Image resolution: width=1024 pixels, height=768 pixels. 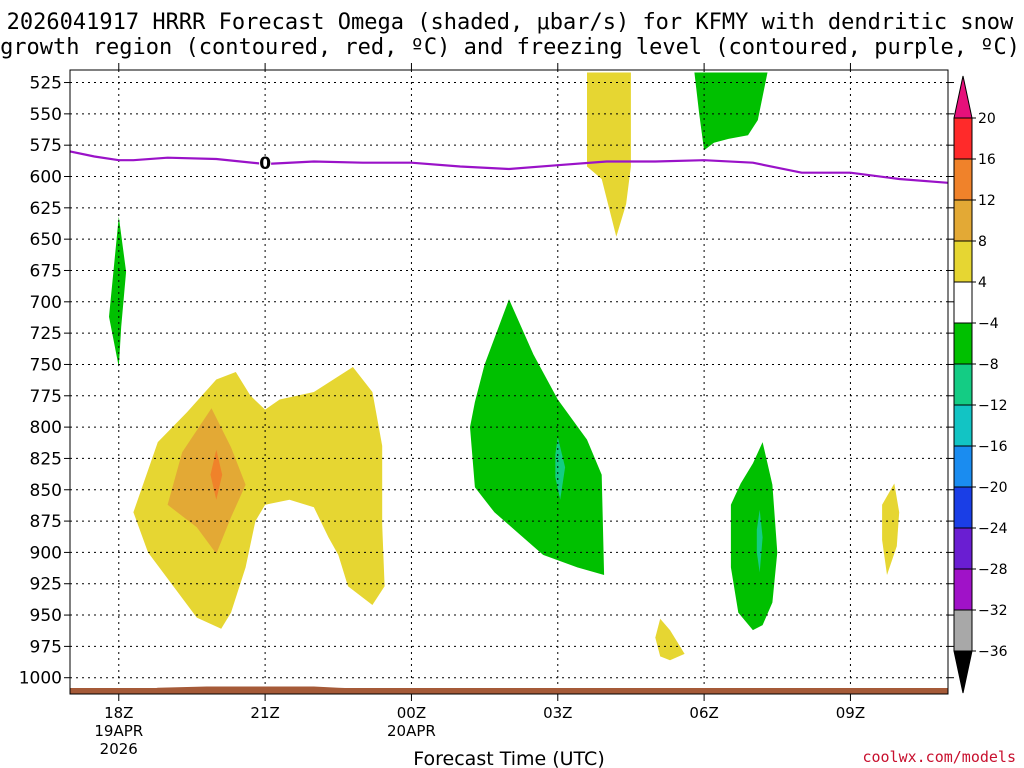 What do you see at coordinates (46, 522) in the screenshot?
I see `y-tick-label-875: 875` at bounding box center [46, 522].